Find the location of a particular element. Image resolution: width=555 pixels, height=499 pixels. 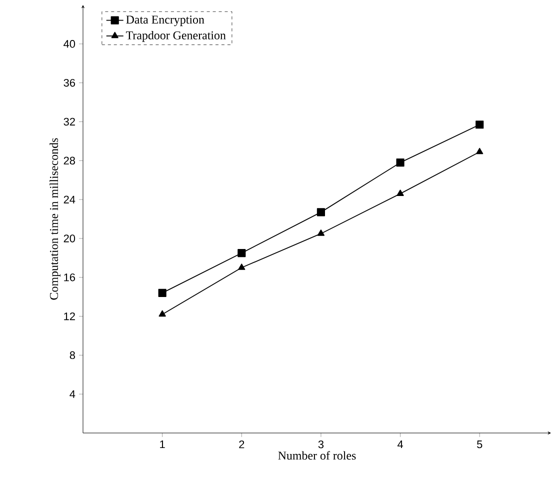

y-tick-label: 4 is located at coordinates (73, 394).